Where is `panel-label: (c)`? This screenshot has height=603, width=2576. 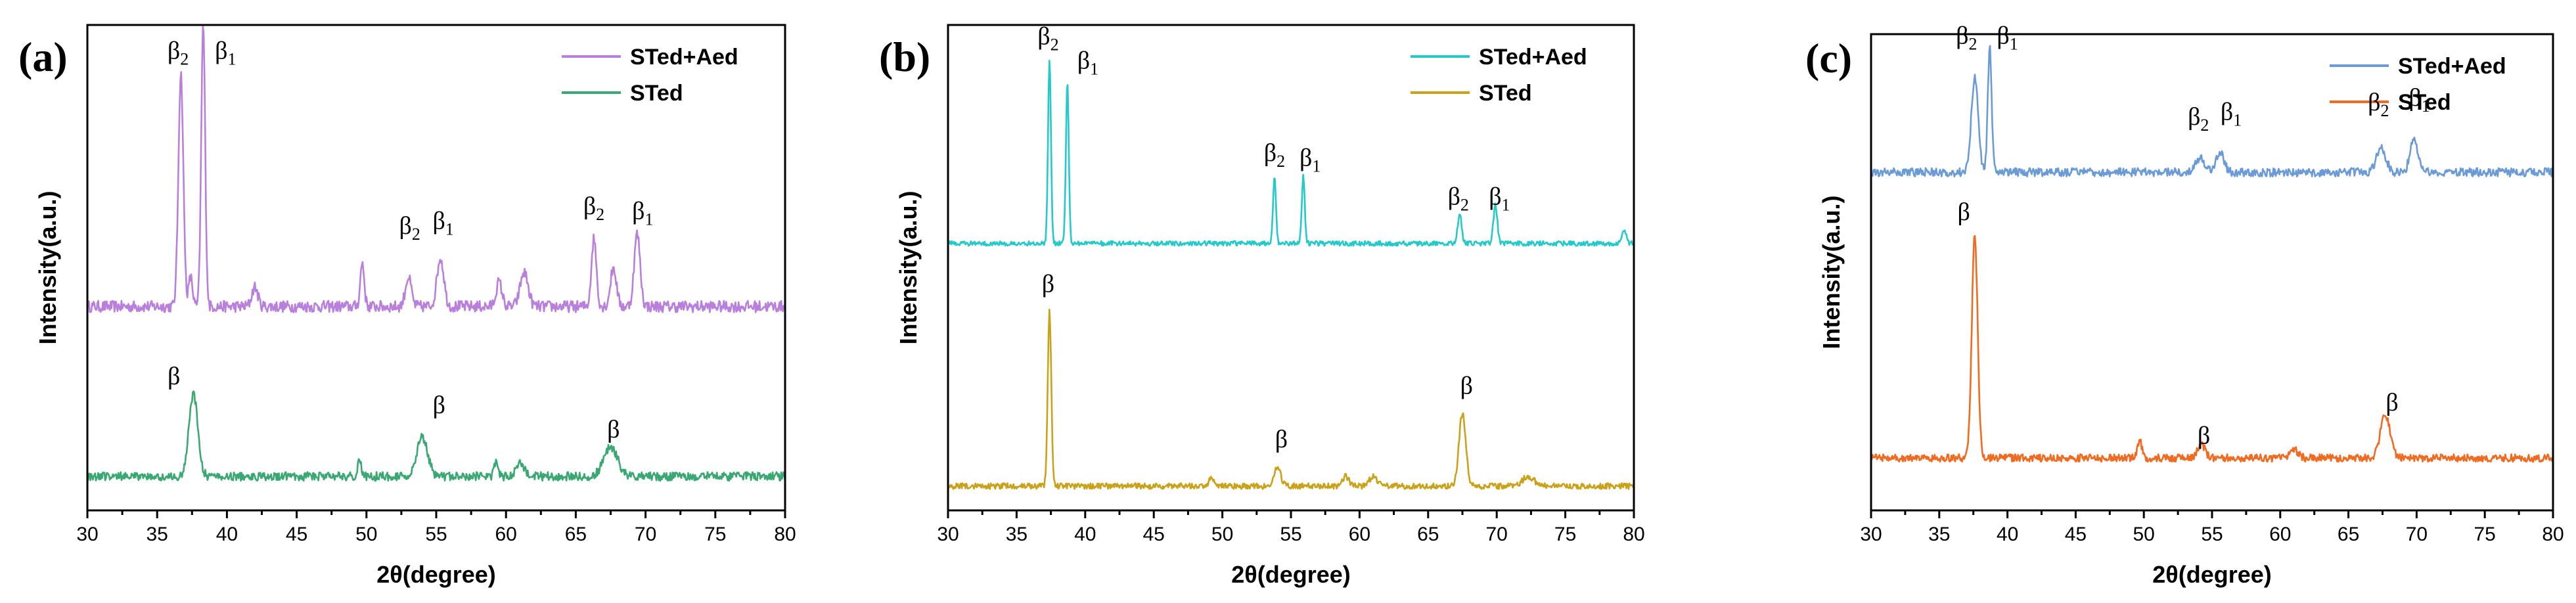 panel-label: (c) is located at coordinates (1828, 58).